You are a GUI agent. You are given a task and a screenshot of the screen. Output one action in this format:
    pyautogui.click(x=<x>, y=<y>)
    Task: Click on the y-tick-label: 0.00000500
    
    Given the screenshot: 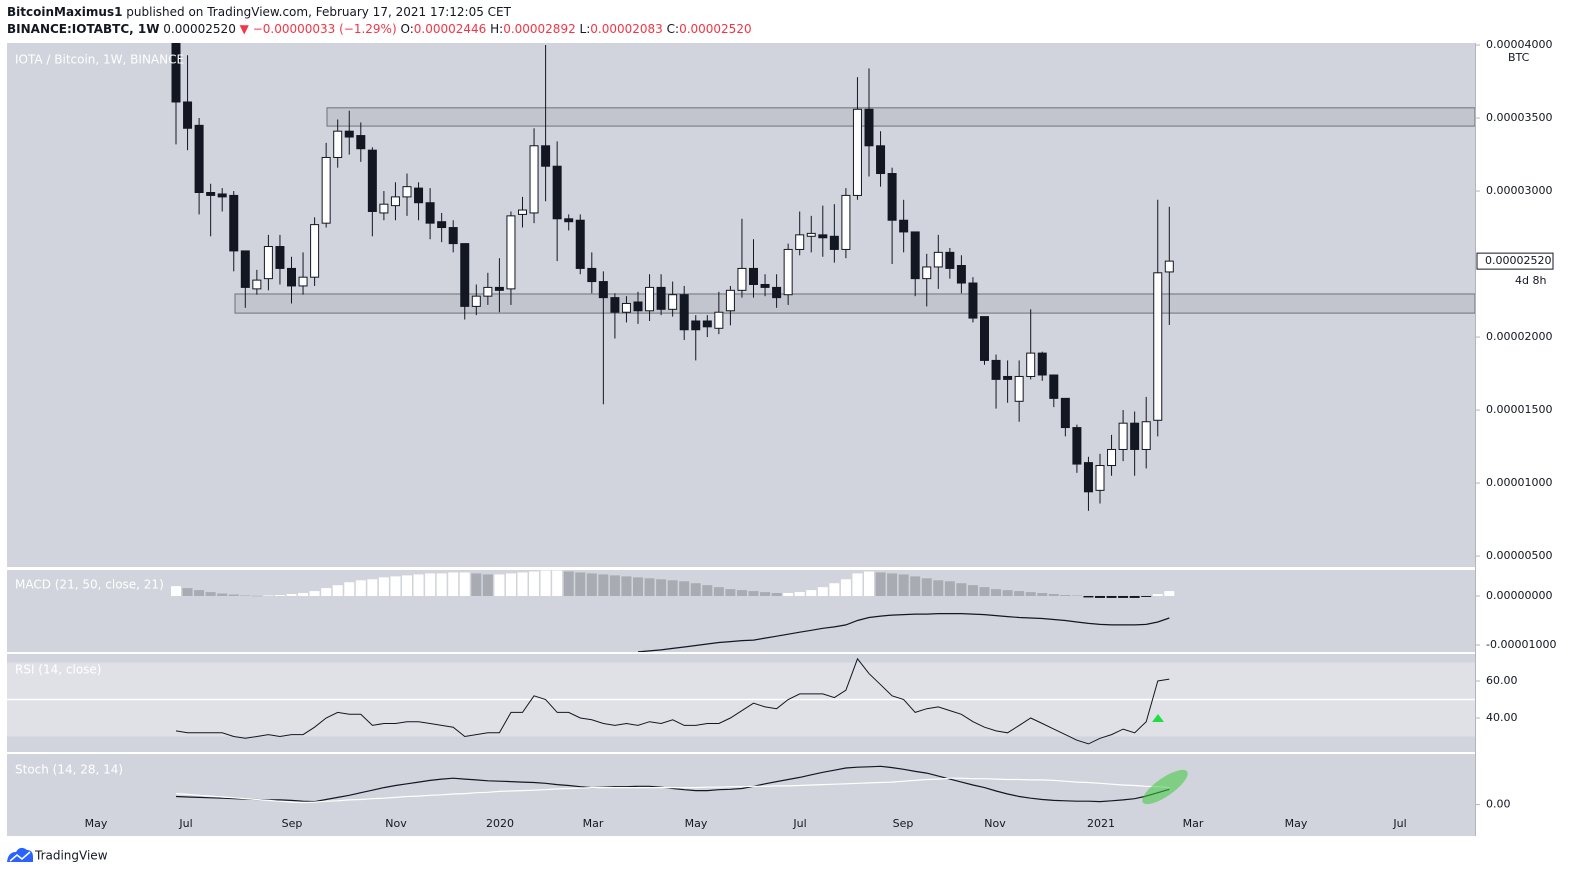 What is the action you would take?
    pyautogui.click(x=1519, y=555)
    